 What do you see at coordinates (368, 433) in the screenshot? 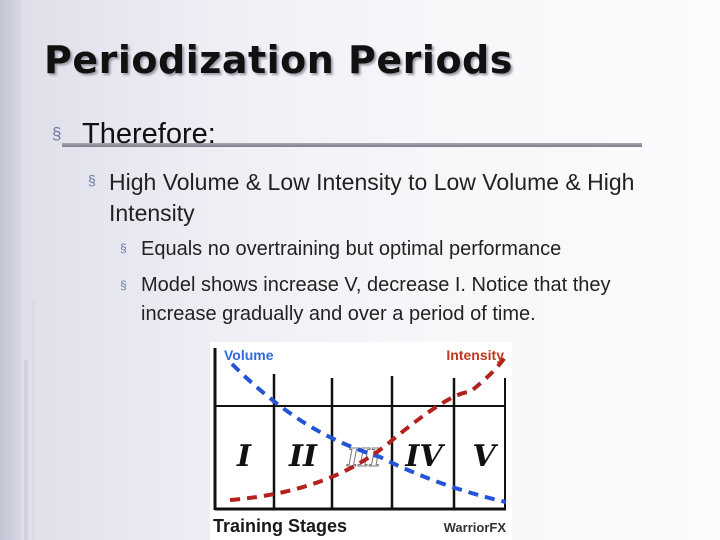
I see `volume-curve` at bounding box center [368, 433].